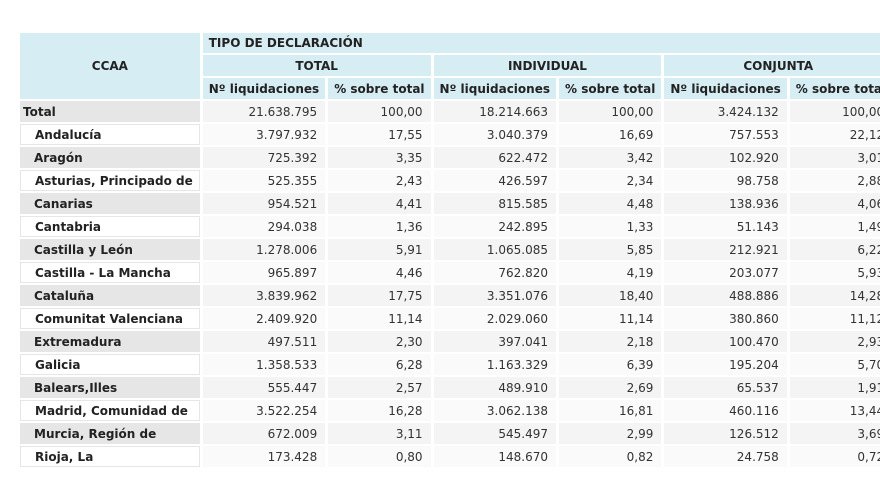 This screenshot has height=495, width=880. I want to click on cell-liquidaciones: 18.214.663, so click(494, 111).